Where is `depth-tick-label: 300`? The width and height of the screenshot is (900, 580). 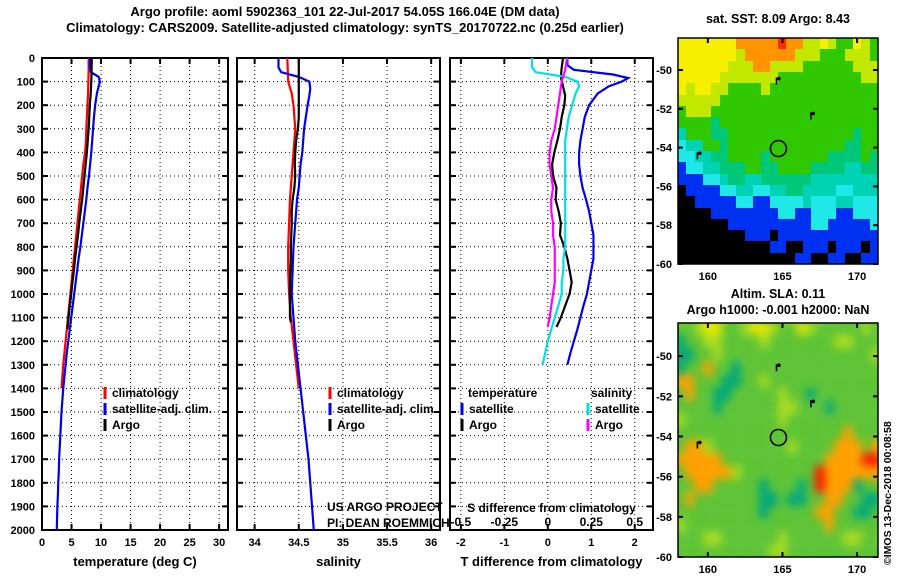 depth-tick-label: 300 is located at coordinates (26, 130).